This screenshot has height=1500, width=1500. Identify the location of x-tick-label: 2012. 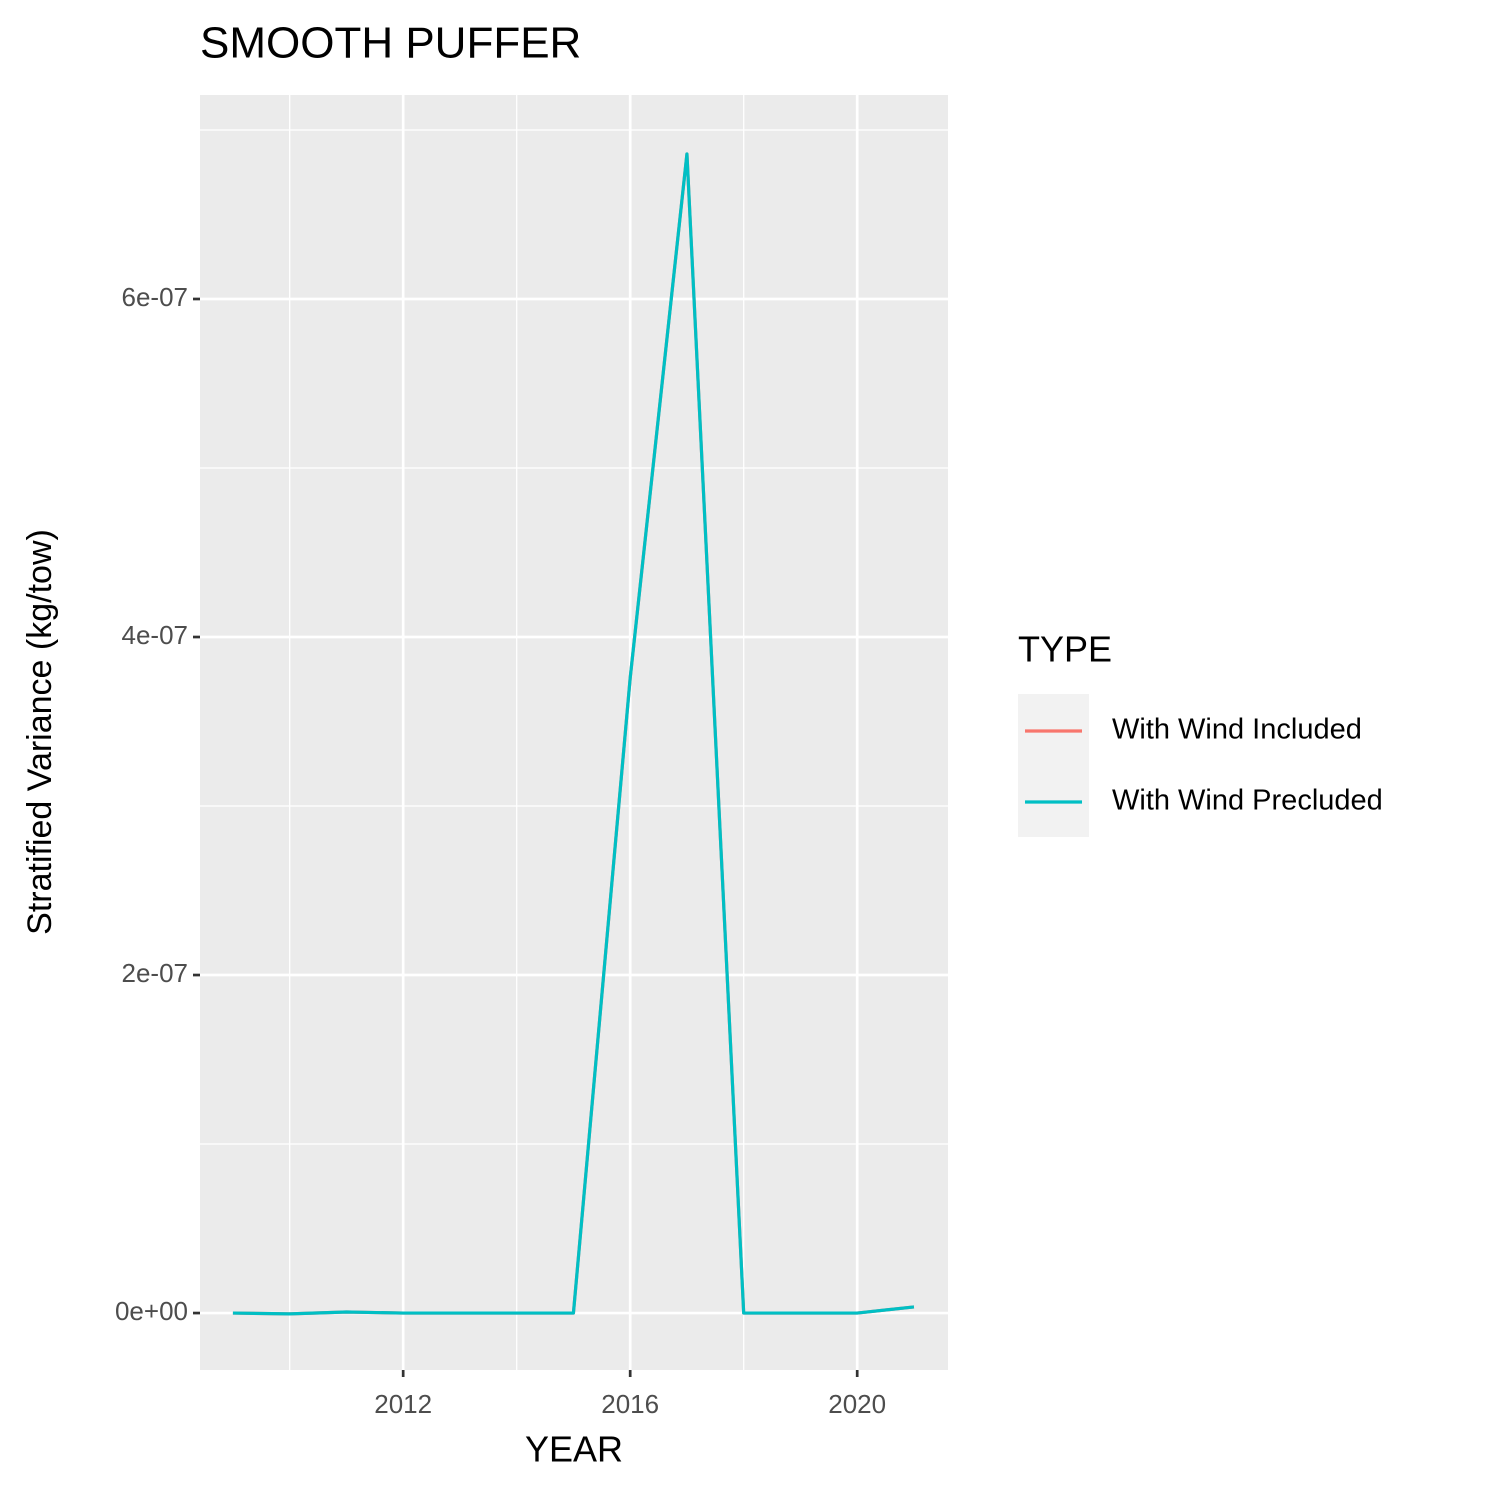
(403, 1404).